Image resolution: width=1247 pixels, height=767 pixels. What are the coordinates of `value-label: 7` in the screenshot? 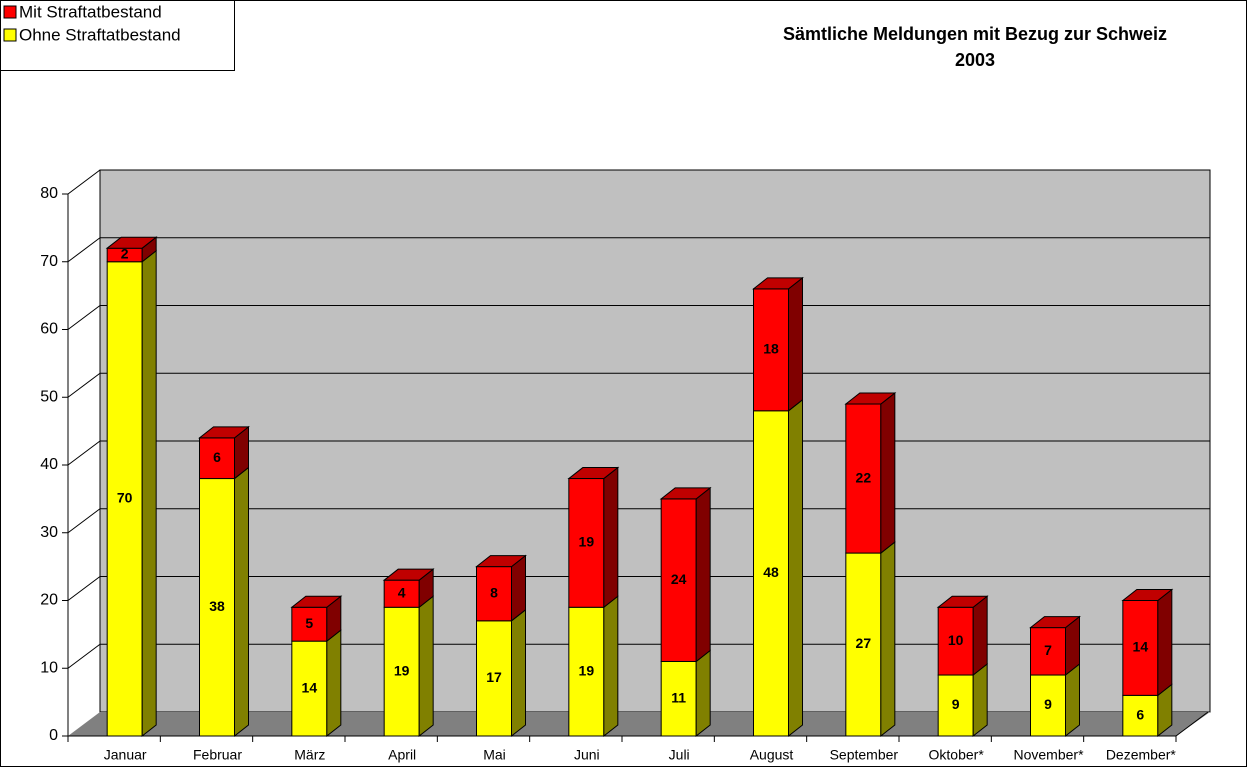 It's located at (1048, 650).